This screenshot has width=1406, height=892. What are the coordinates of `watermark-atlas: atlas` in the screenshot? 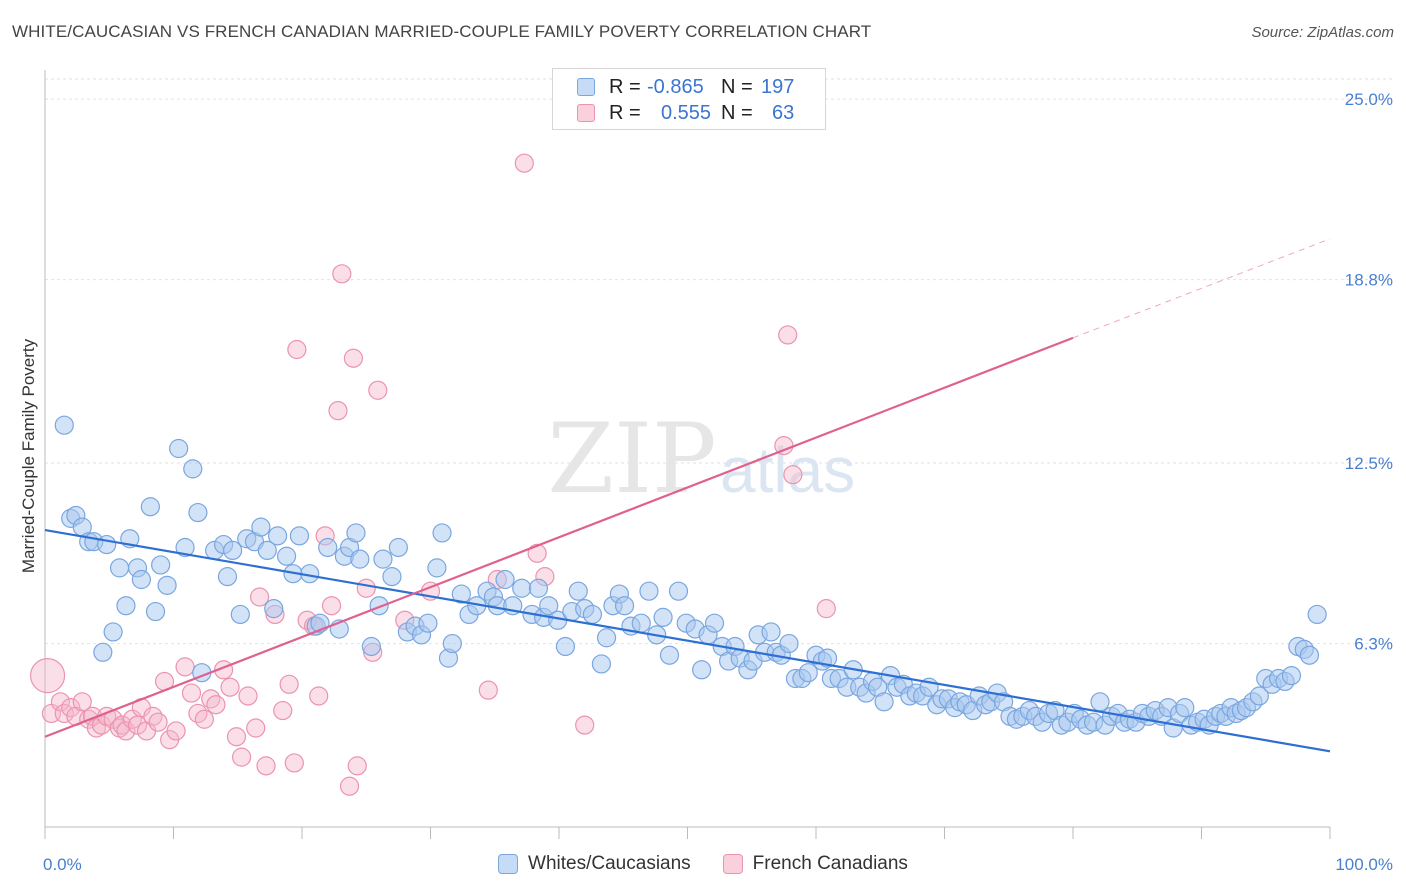 It's located at (787, 470).